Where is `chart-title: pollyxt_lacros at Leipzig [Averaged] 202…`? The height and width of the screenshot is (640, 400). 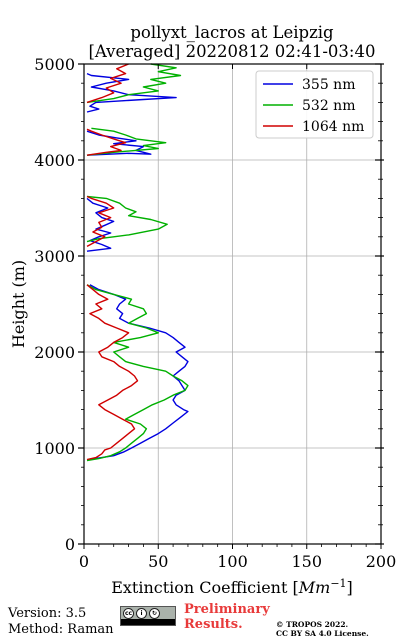
chart-title: pollyxt_lacros at Leipzig [Averaged] 202… is located at coordinates (232, 42).